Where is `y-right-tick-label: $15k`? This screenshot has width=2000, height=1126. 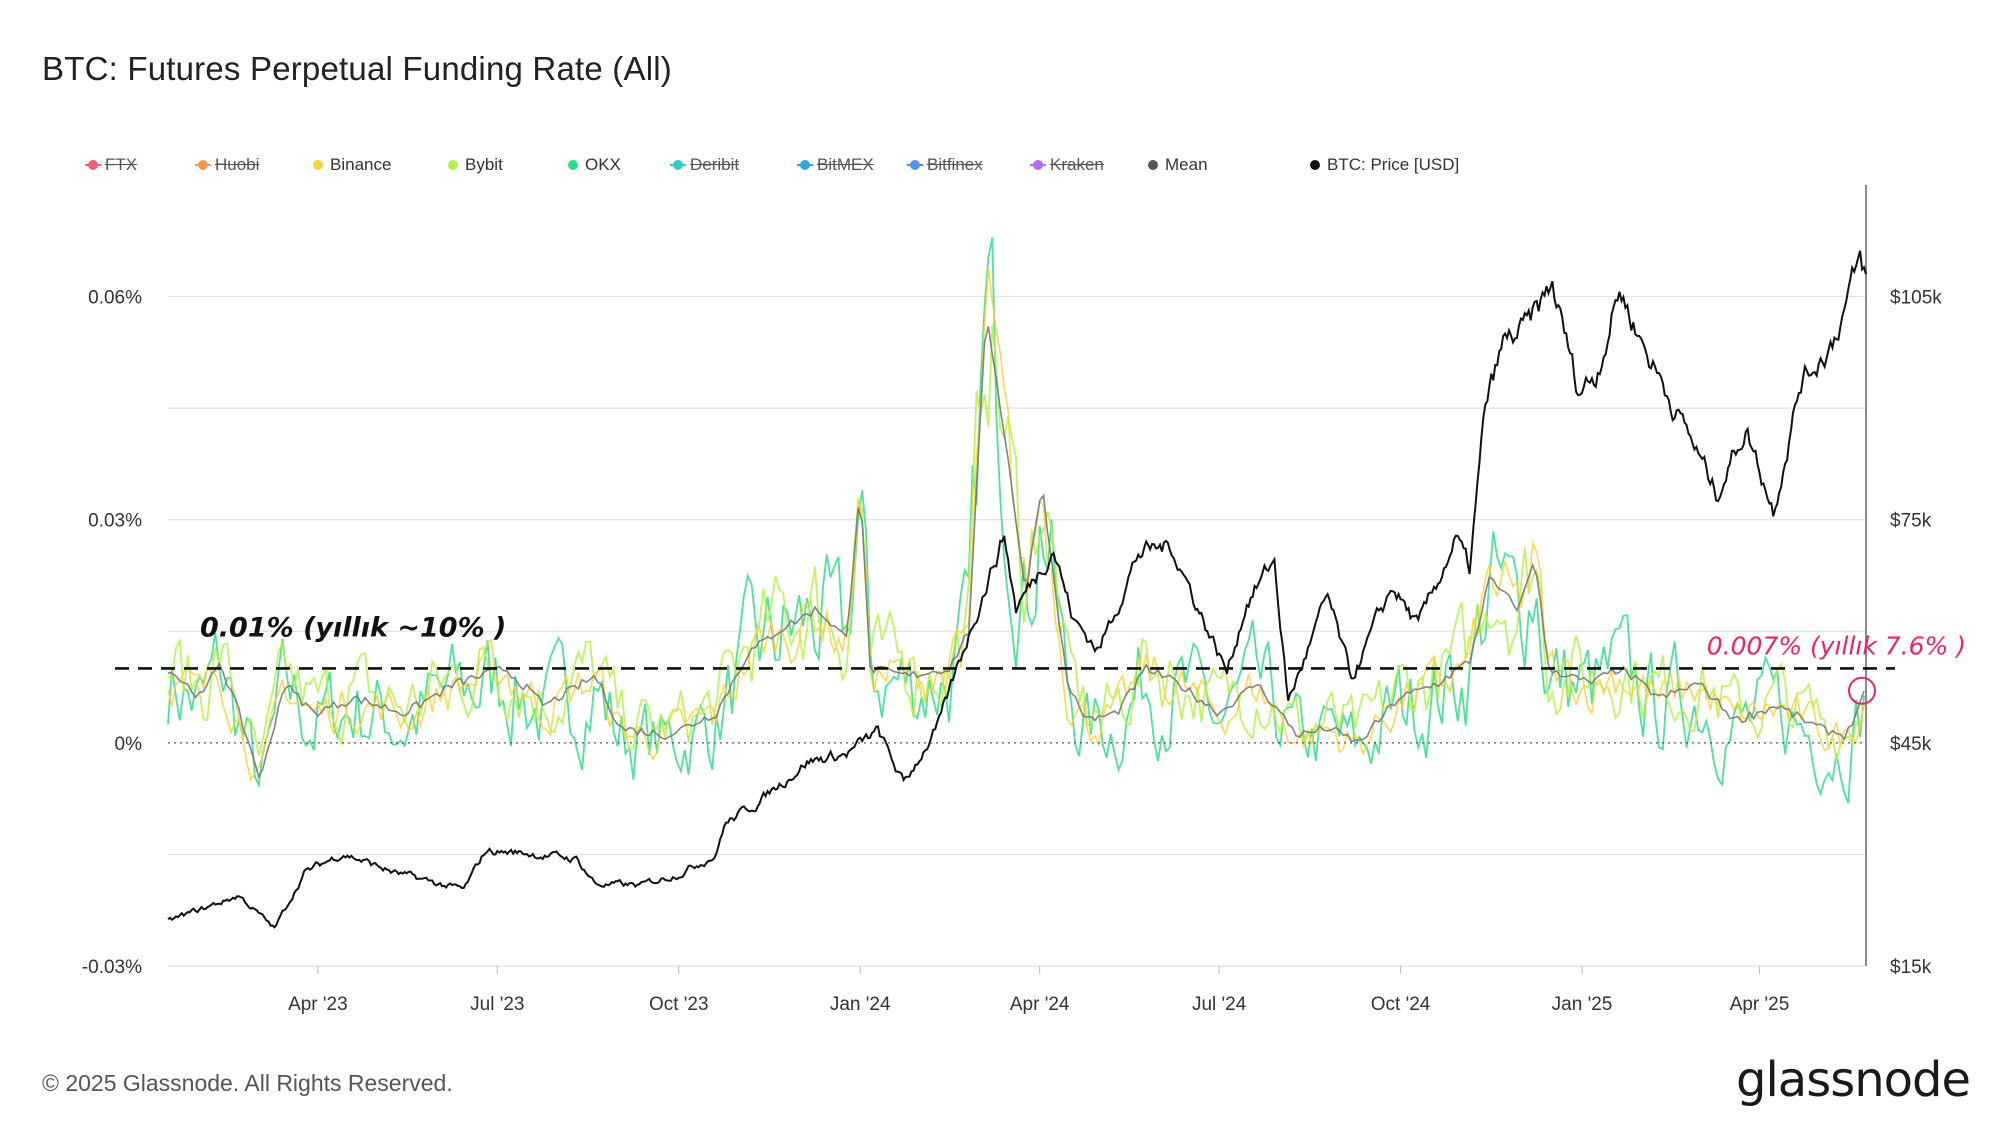
y-right-tick-label: $15k is located at coordinates (1911, 967).